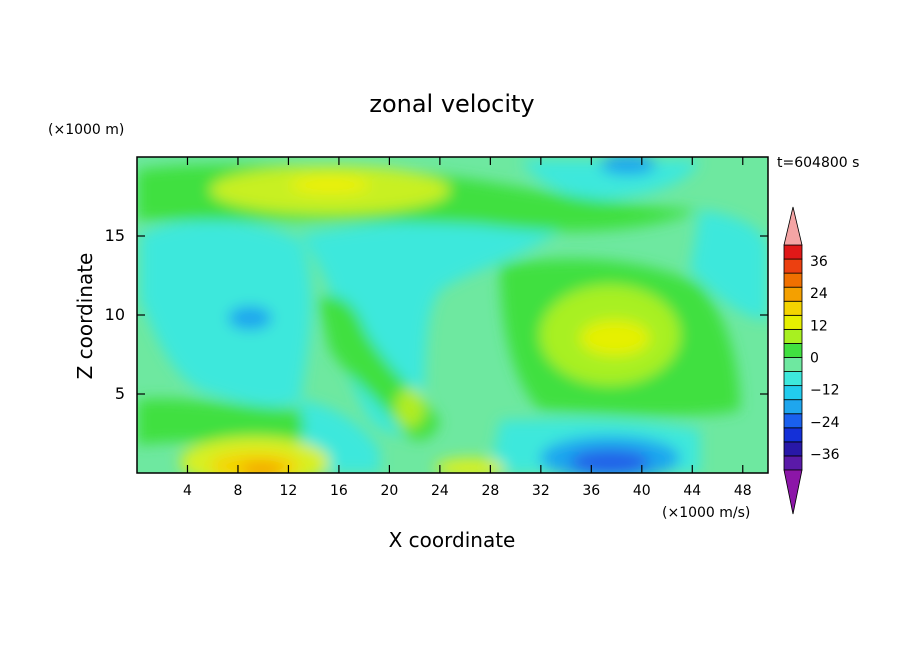 The height and width of the screenshot is (654, 904). Describe the element at coordinates (729, 265) in the screenshot. I see `cyan-region-right` at that location.